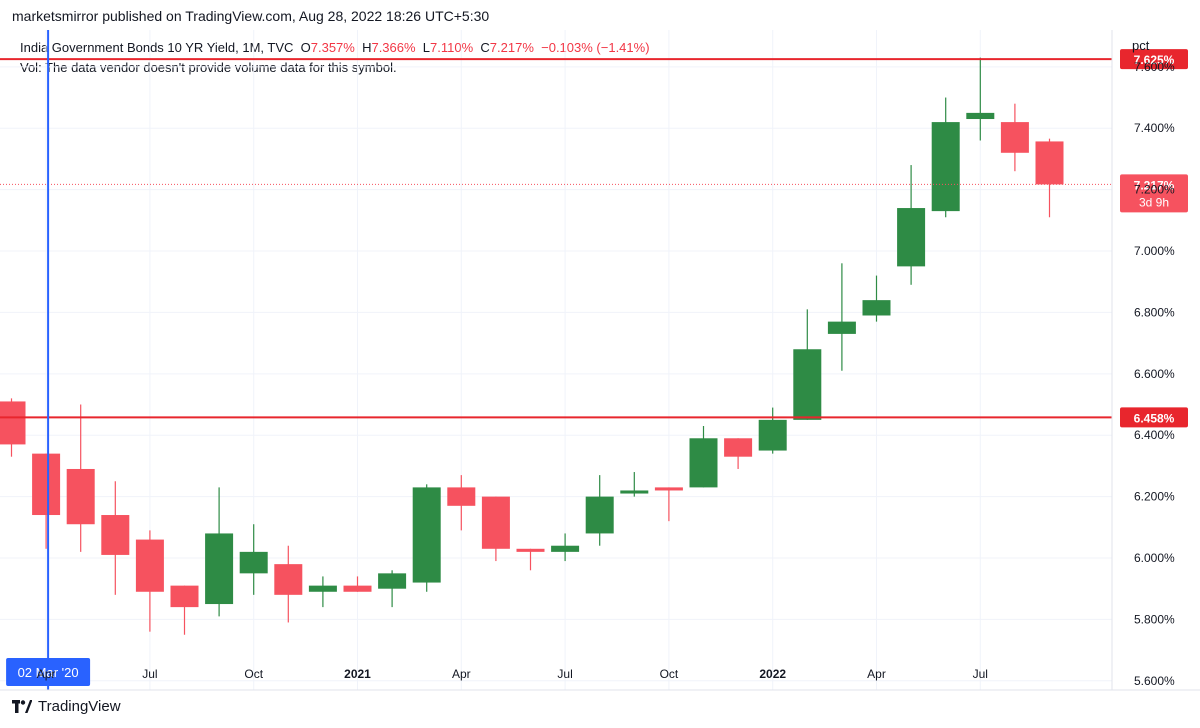 This screenshot has width=1200, height=728. What do you see at coordinates (512, 674) in the screenshot?
I see `time-axis: 20AprJulOct2021AprJulOct2022AprJul` at bounding box center [512, 674].